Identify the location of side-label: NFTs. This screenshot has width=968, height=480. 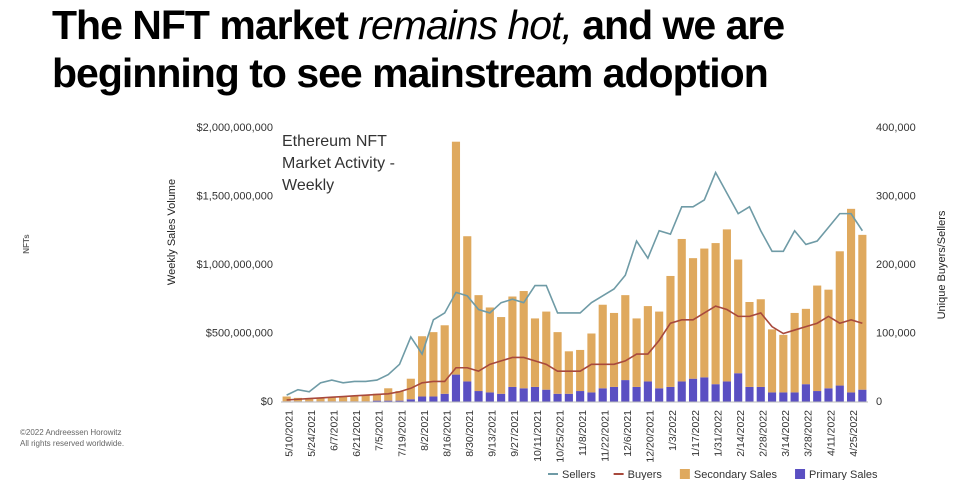
(26, 244).